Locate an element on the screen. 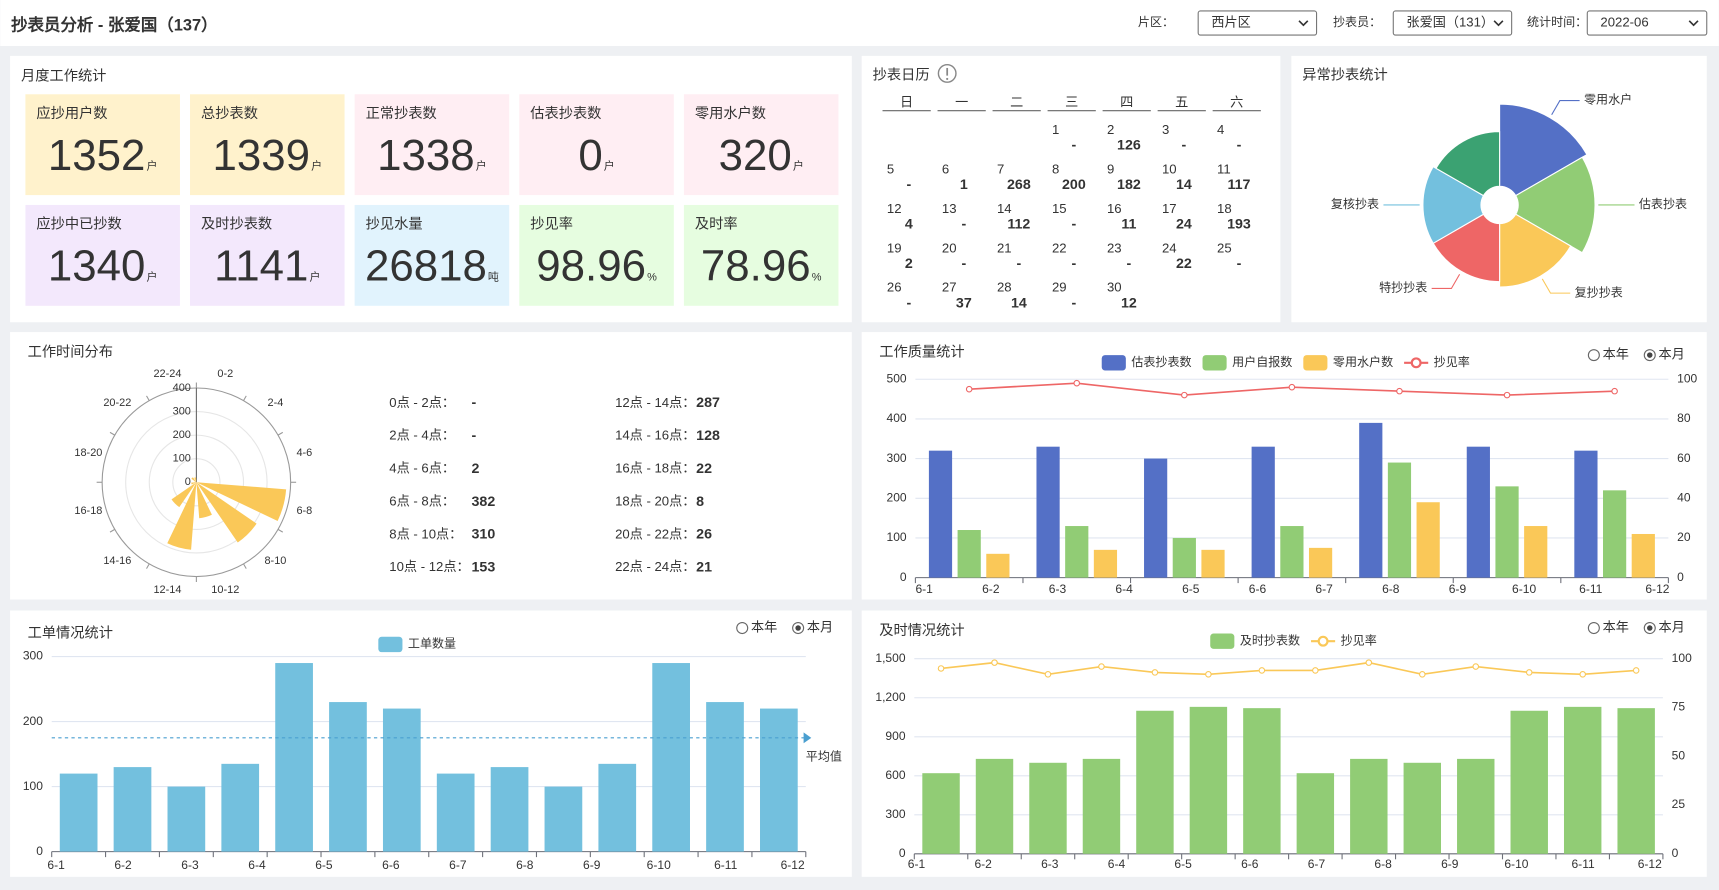 This screenshot has height=890, width=1719. stat-value: 98.96% is located at coordinates (596, 265).